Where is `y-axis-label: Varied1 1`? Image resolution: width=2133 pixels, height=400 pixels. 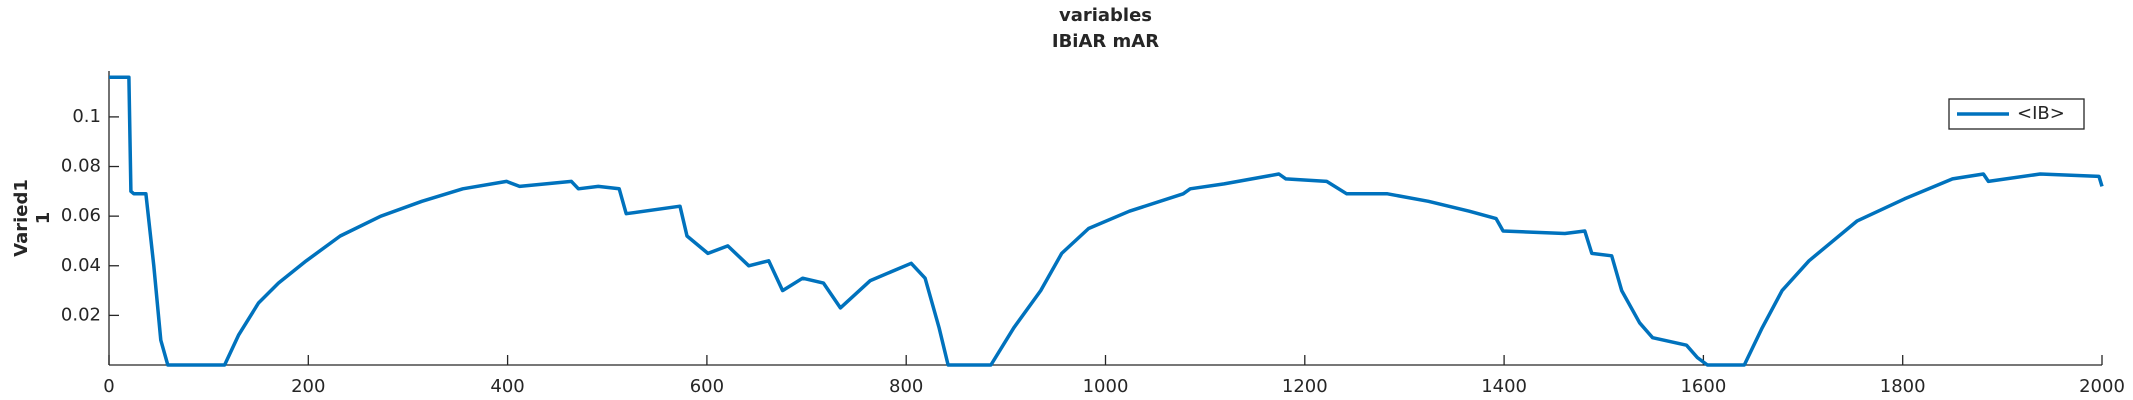 y-axis-label: Varied1 1 is located at coordinates (32, 218).